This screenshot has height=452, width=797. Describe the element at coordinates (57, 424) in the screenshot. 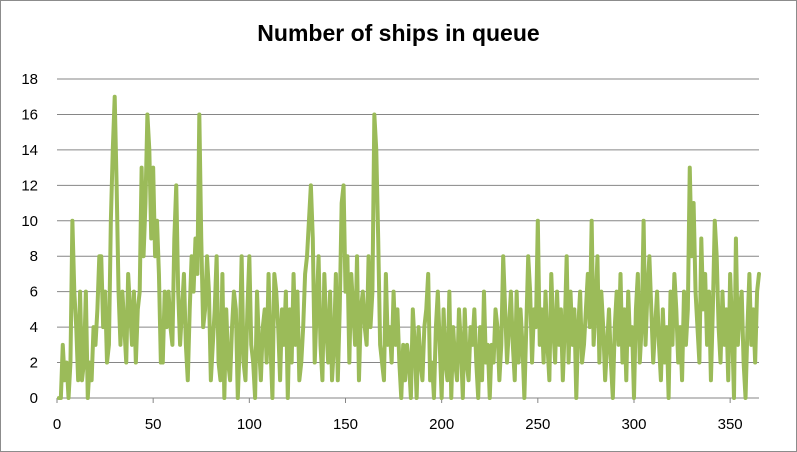

I see `x-tick-label: 0` at that location.